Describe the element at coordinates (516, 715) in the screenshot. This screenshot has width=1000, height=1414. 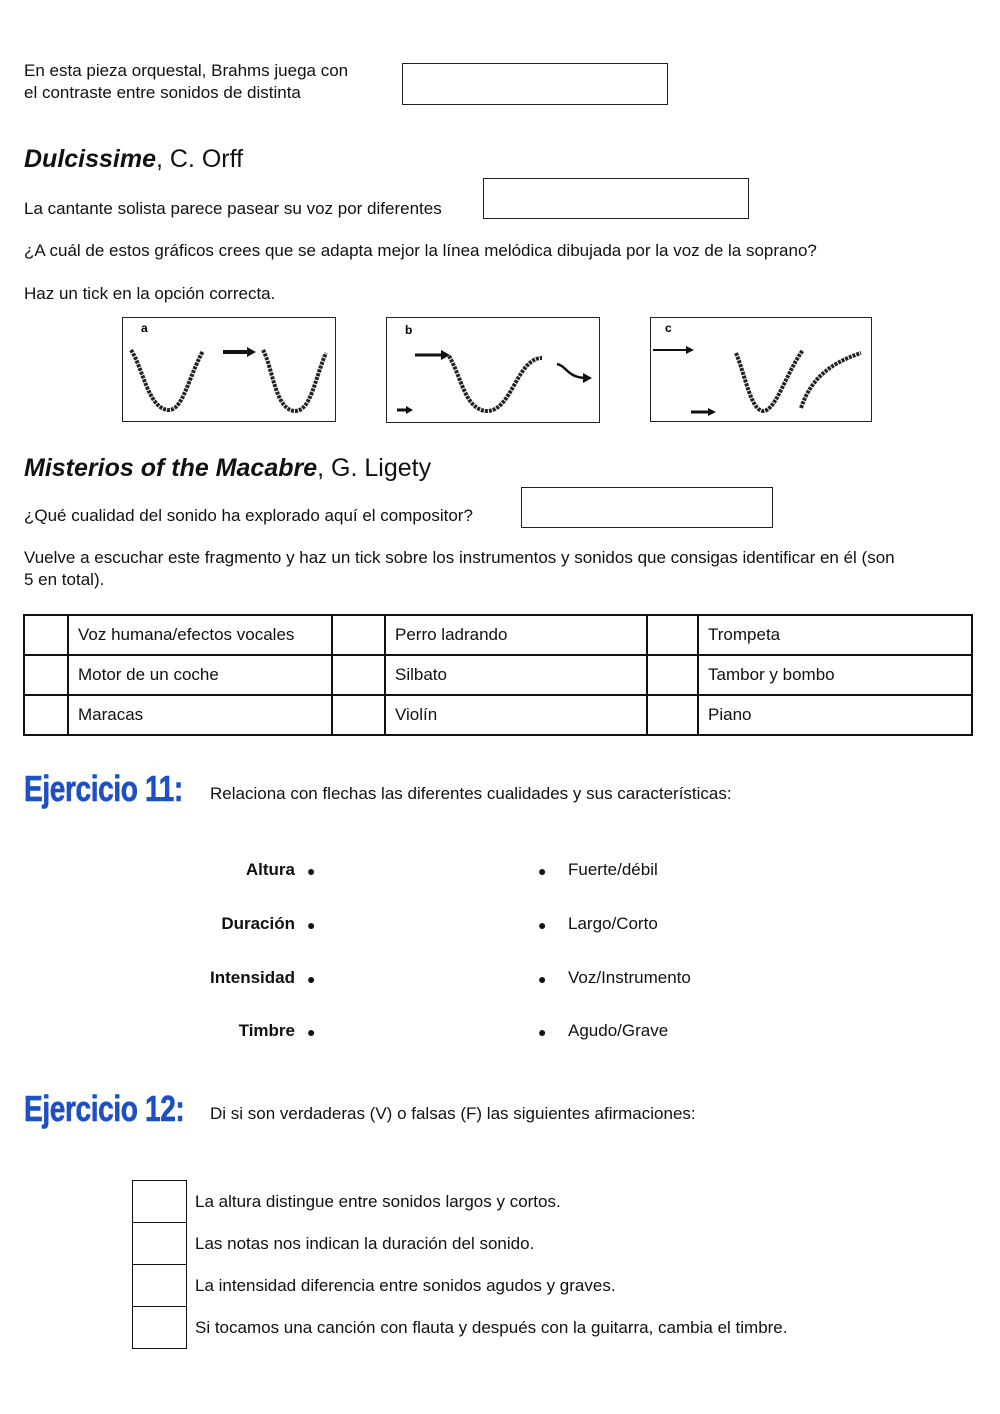
I see `table-cell: Violín` at that location.